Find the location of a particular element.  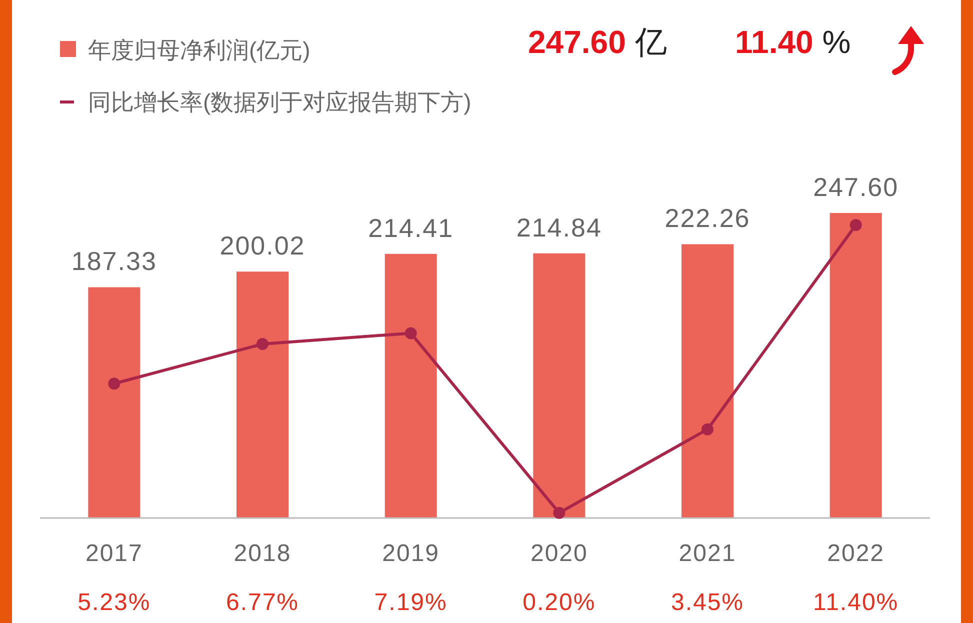

data-label: 3.45% is located at coordinates (707, 602).